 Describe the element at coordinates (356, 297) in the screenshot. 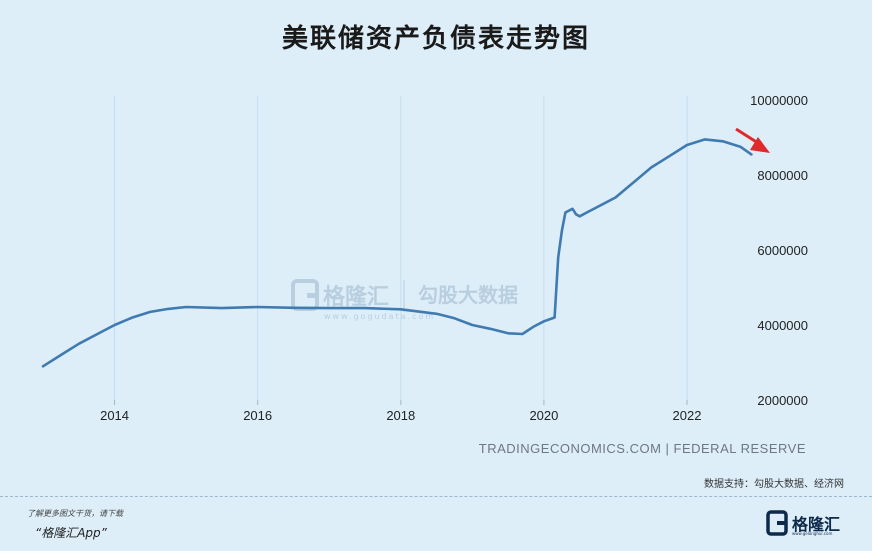

I see `watermark-brand: 格隆汇` at that location.